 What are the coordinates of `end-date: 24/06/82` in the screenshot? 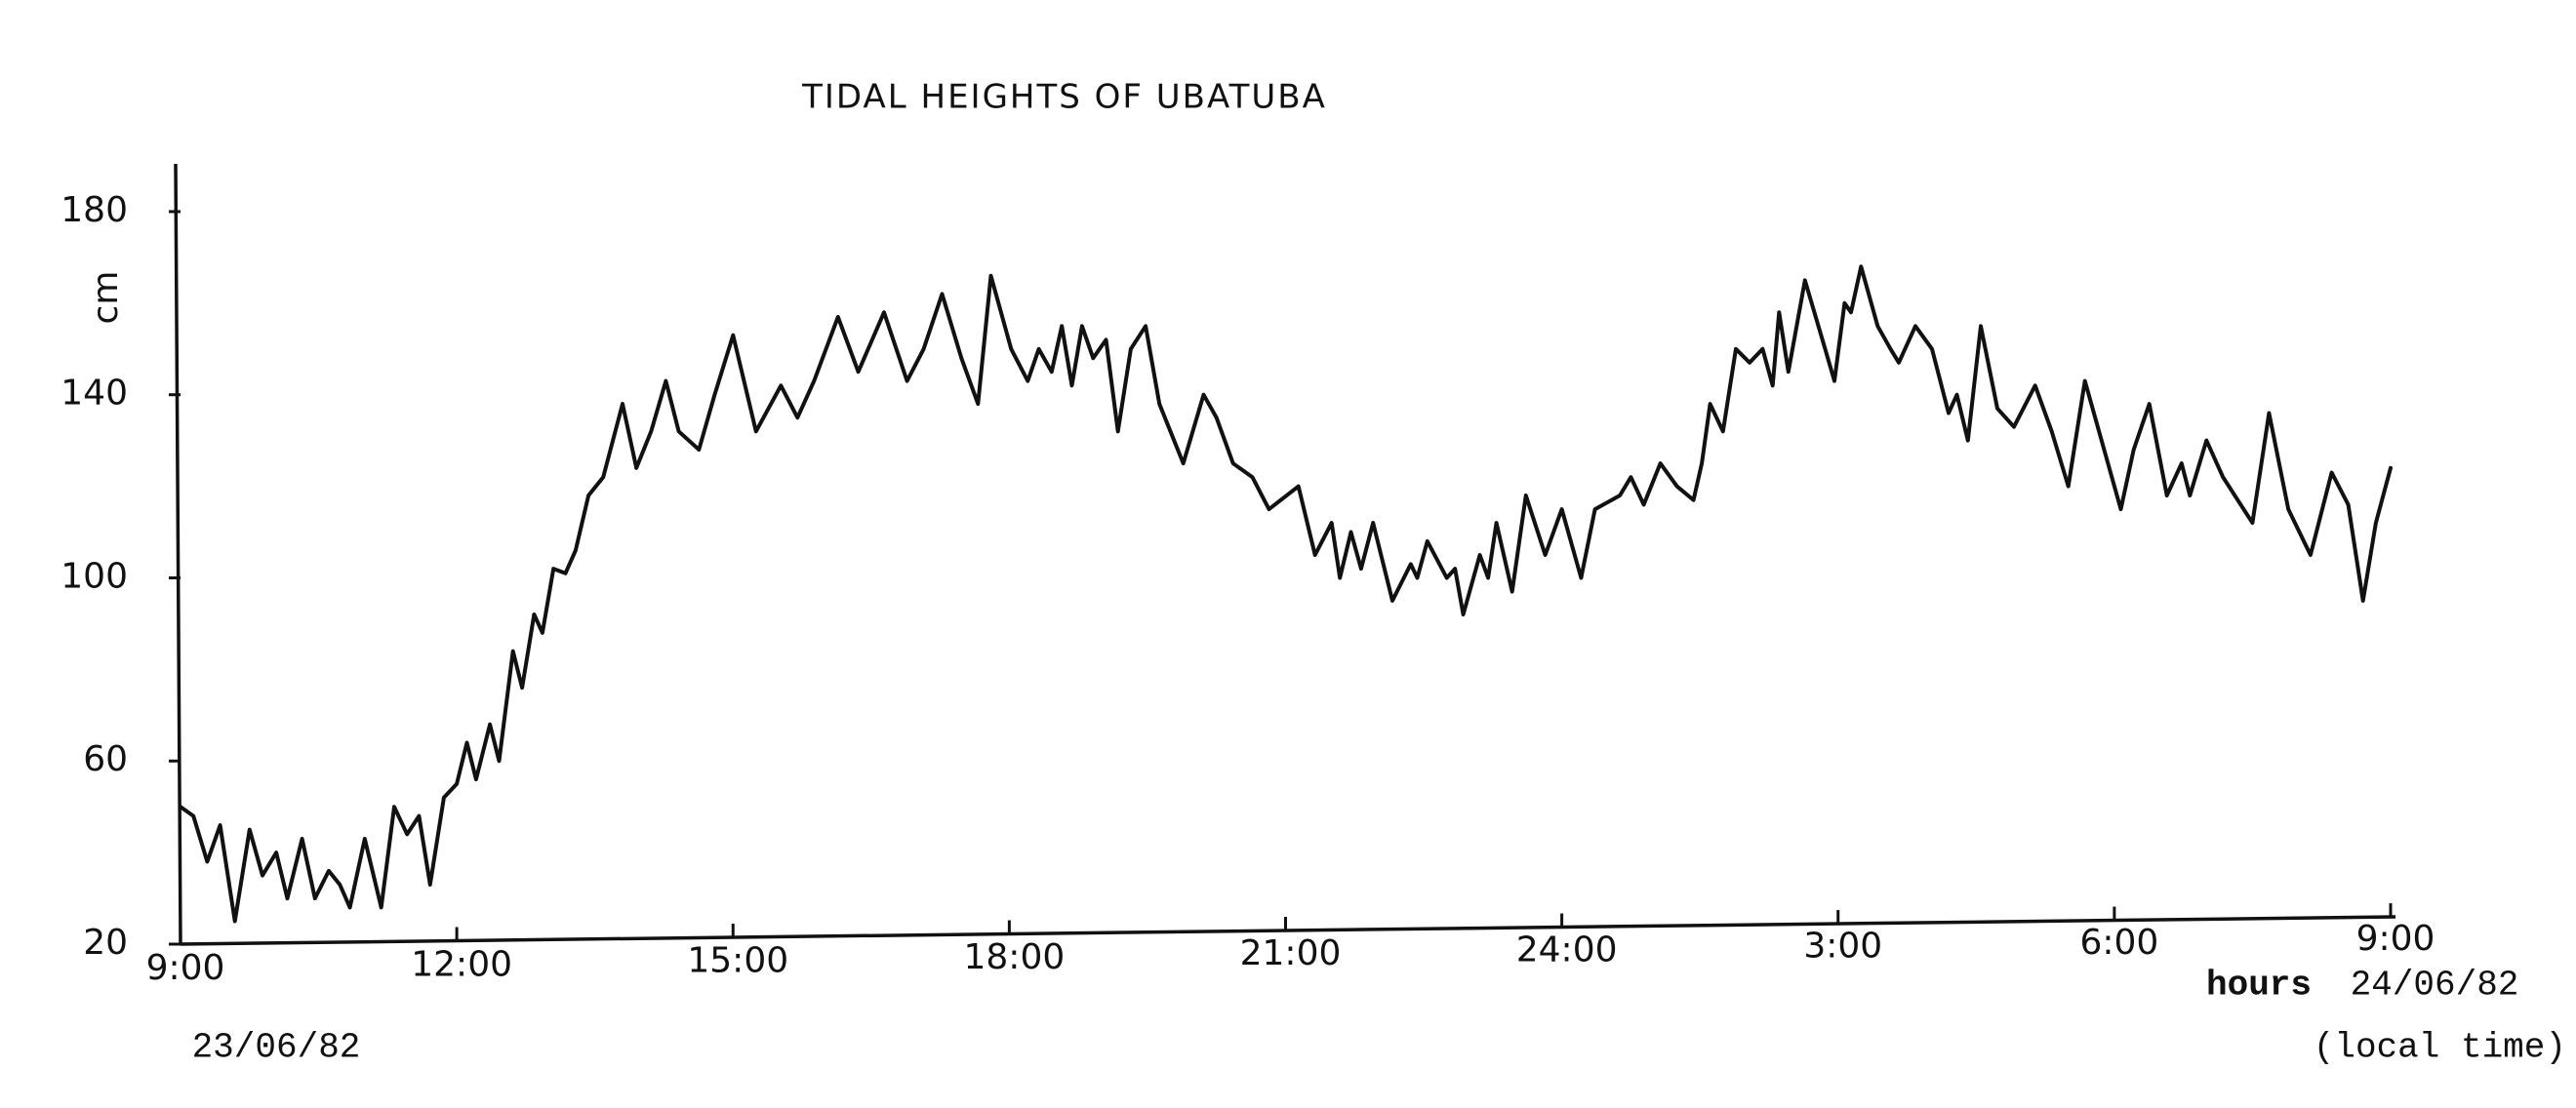 It's located at (2435, 986).